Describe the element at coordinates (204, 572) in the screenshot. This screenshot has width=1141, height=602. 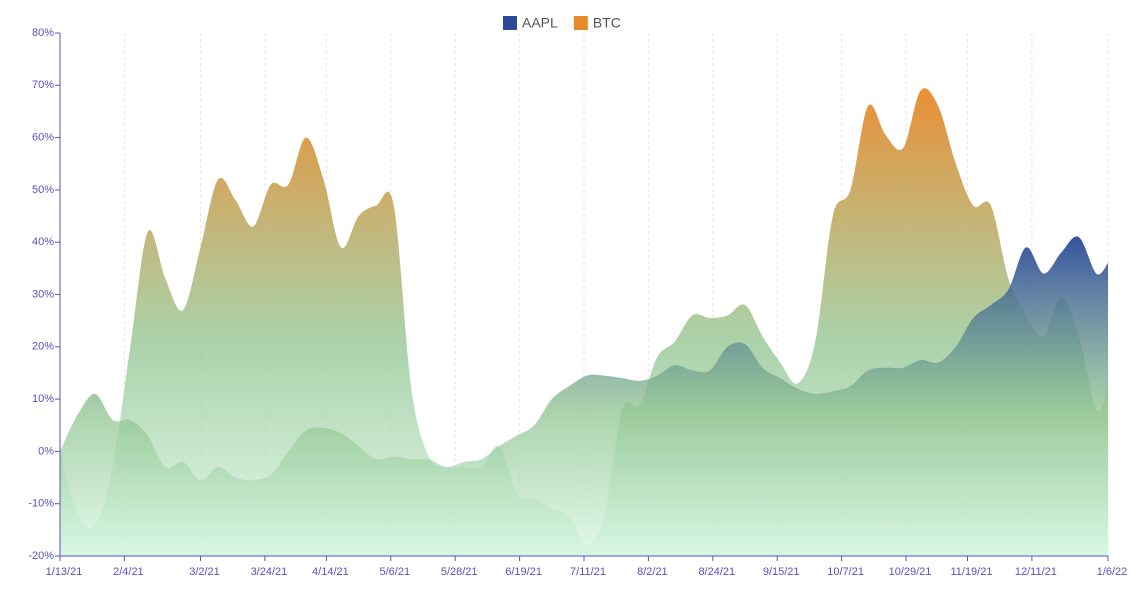
I see `x-tick-label: 3/2/21` at that location.